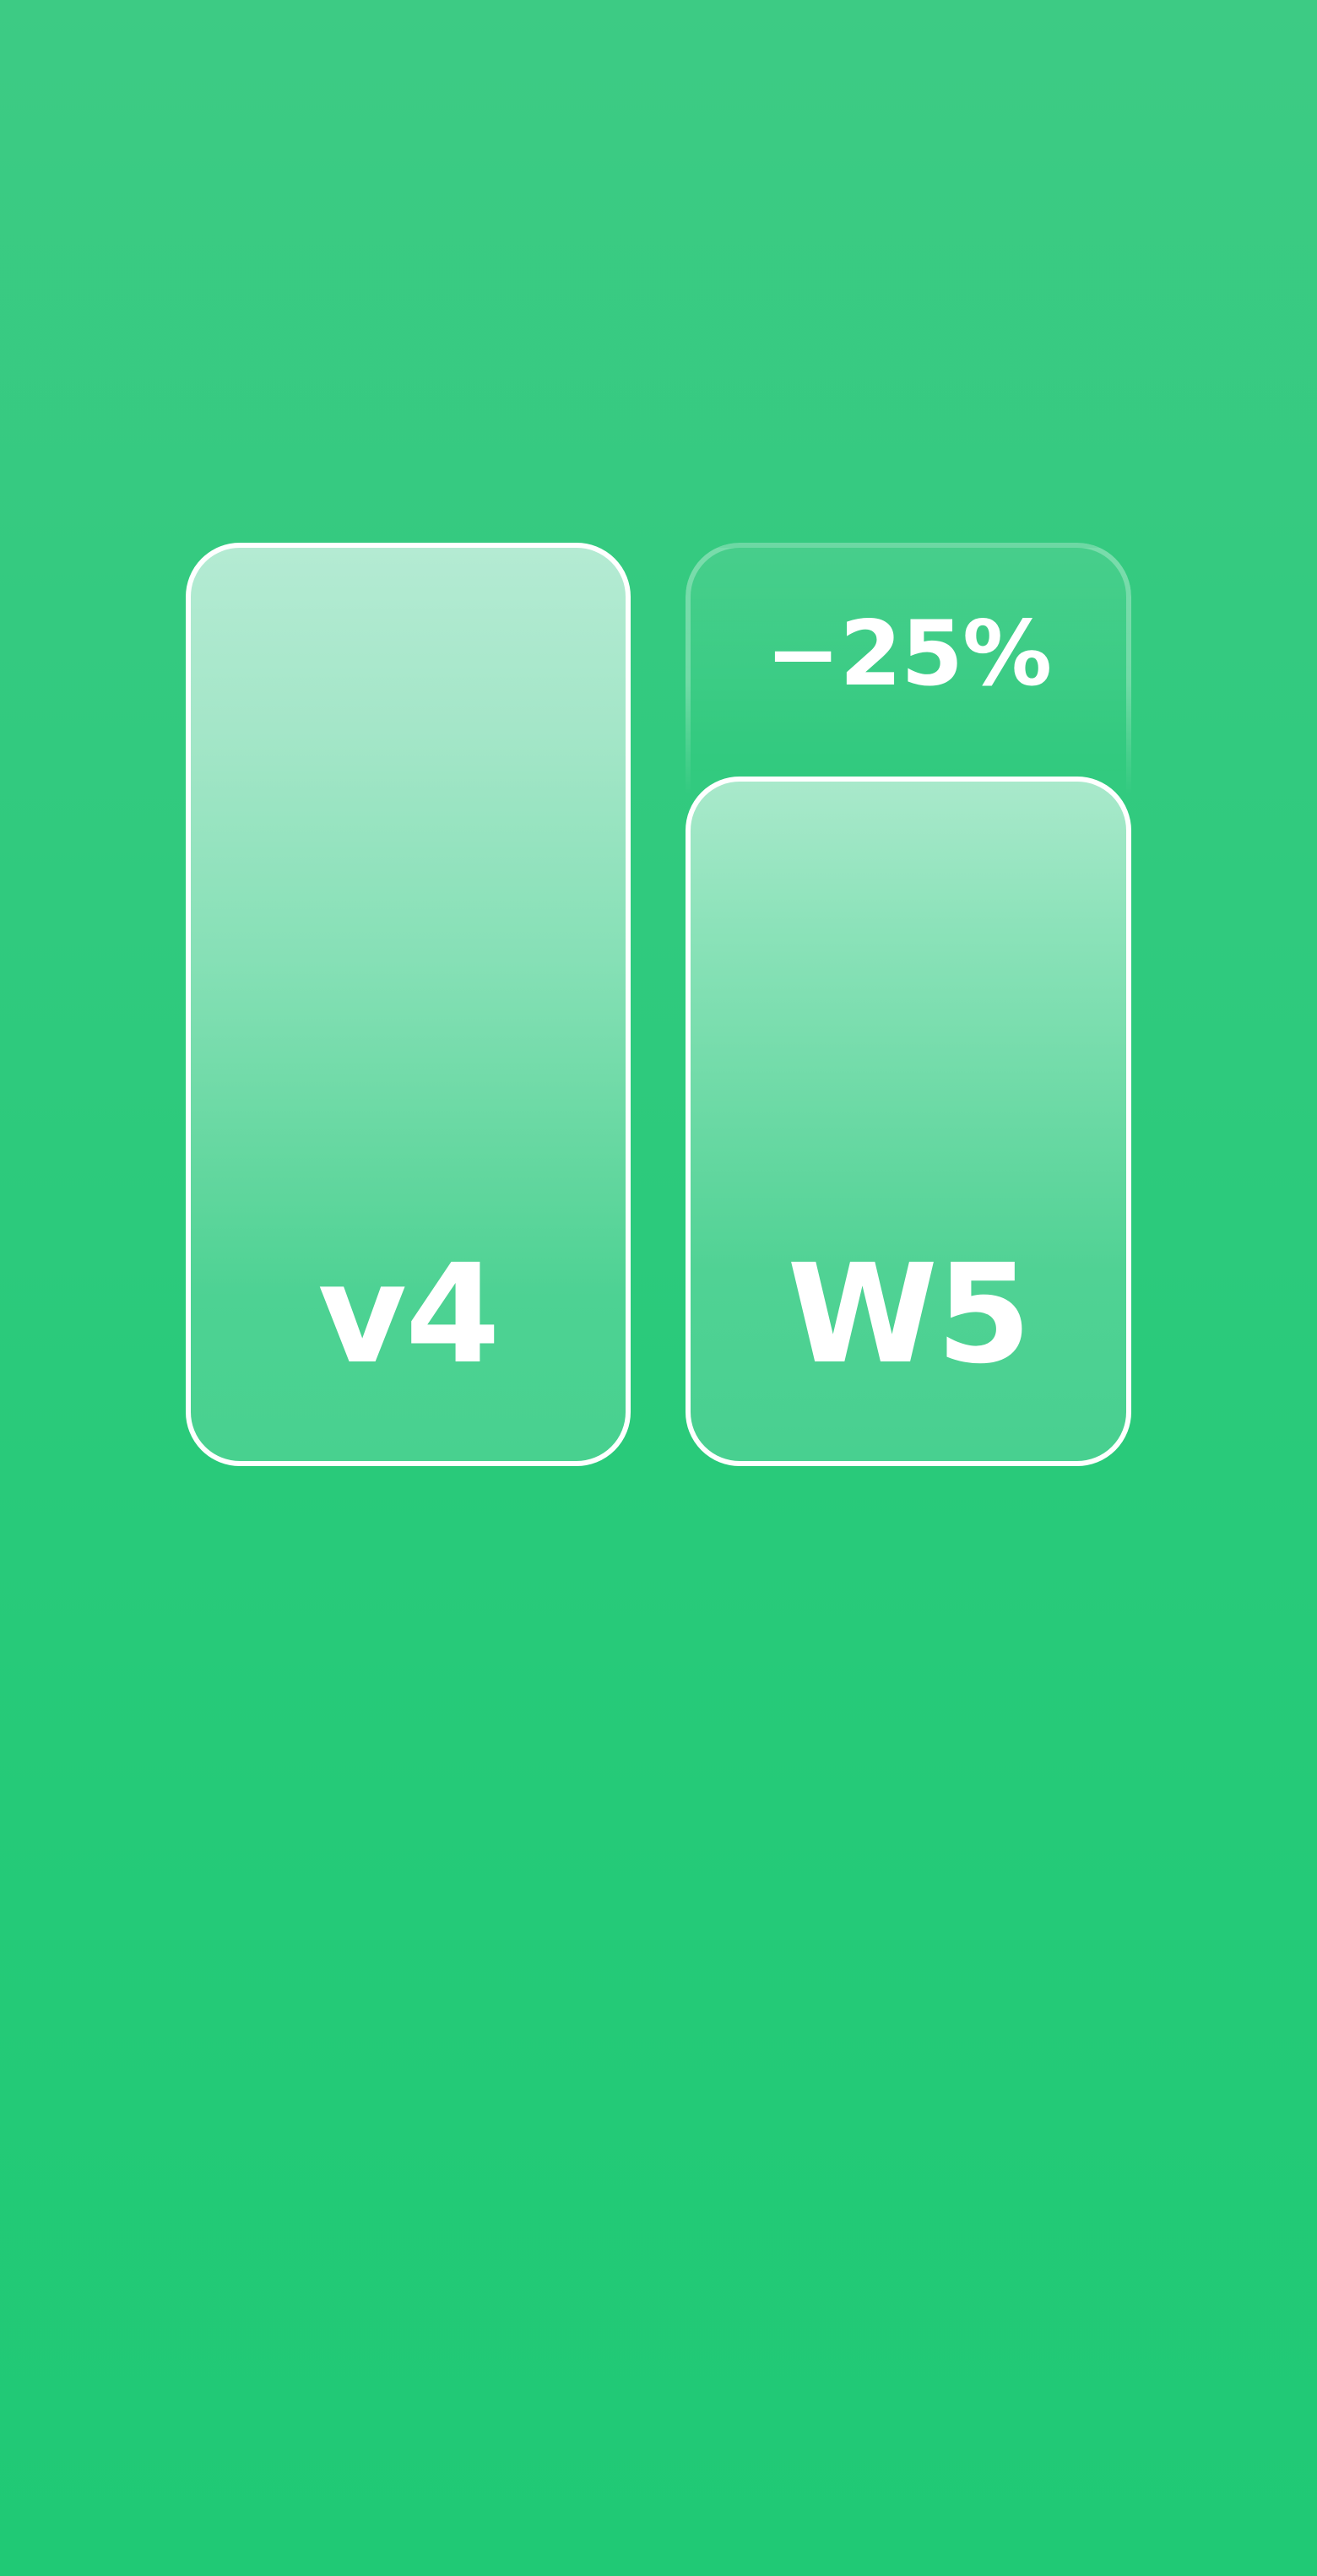 The height and width of the screenshot is (2576, 1317). Describe the element at coordinates (408, 1315) in the screenshot. I see `v4-label: v4` at that location.